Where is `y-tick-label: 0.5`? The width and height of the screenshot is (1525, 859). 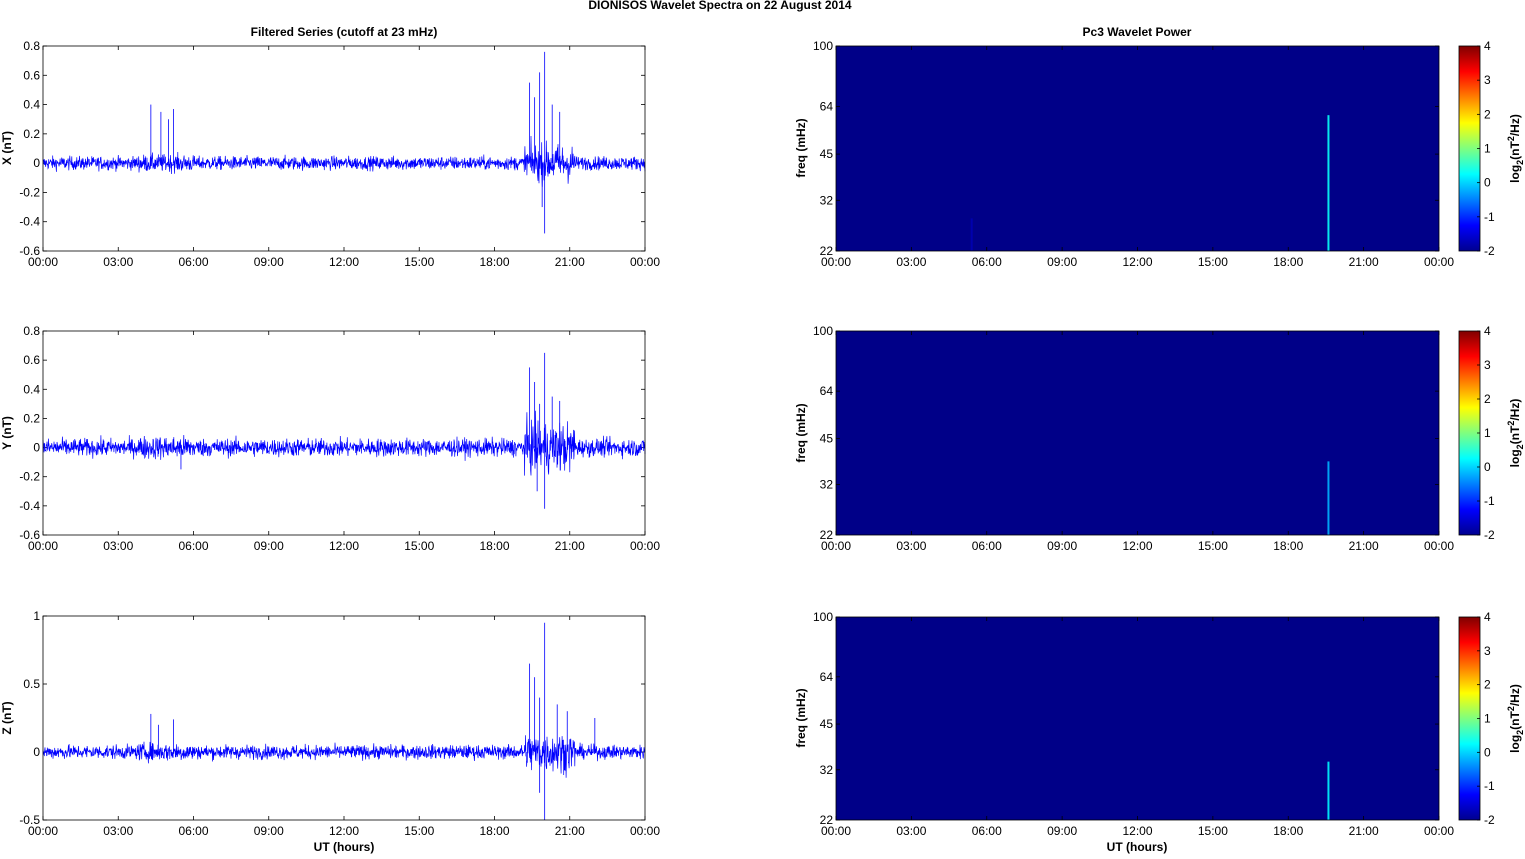
y-tick-label: 0.5 is located at coordinates (31, 684).